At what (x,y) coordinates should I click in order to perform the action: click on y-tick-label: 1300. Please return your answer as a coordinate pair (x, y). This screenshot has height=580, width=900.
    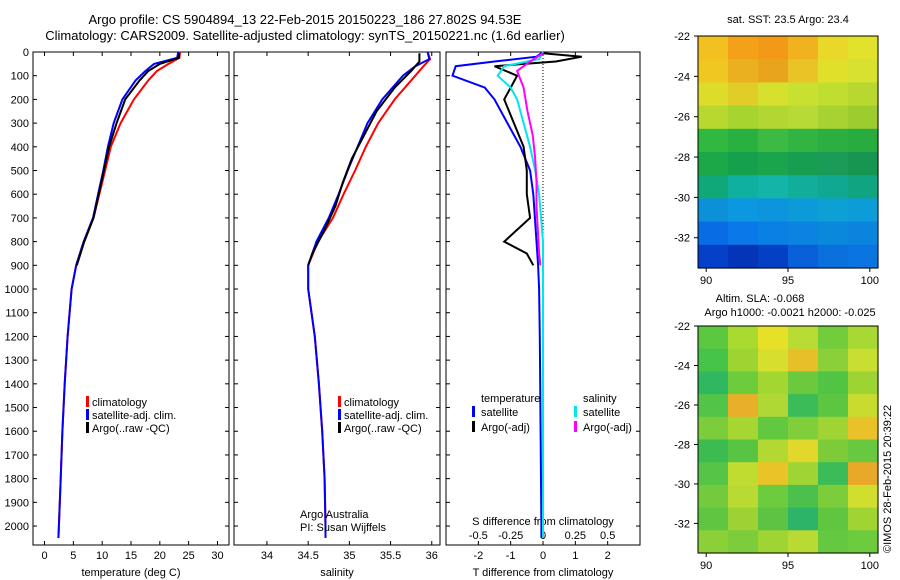
    Looking at the image, I should click on (17, 361).